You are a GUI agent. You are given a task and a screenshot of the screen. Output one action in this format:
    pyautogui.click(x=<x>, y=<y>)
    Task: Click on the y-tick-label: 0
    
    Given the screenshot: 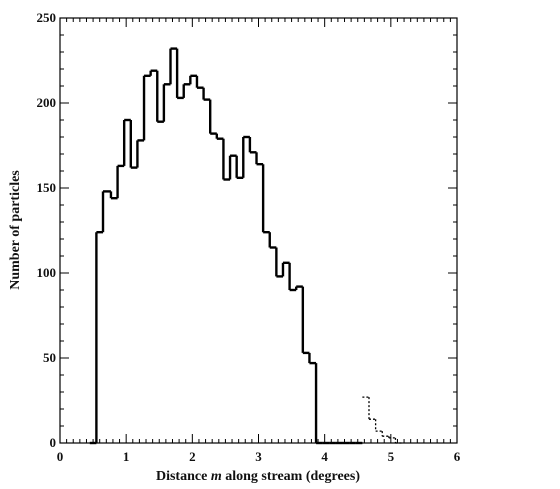 What is the action you would take?
    pyautogui.click(x=53, y=442)
    